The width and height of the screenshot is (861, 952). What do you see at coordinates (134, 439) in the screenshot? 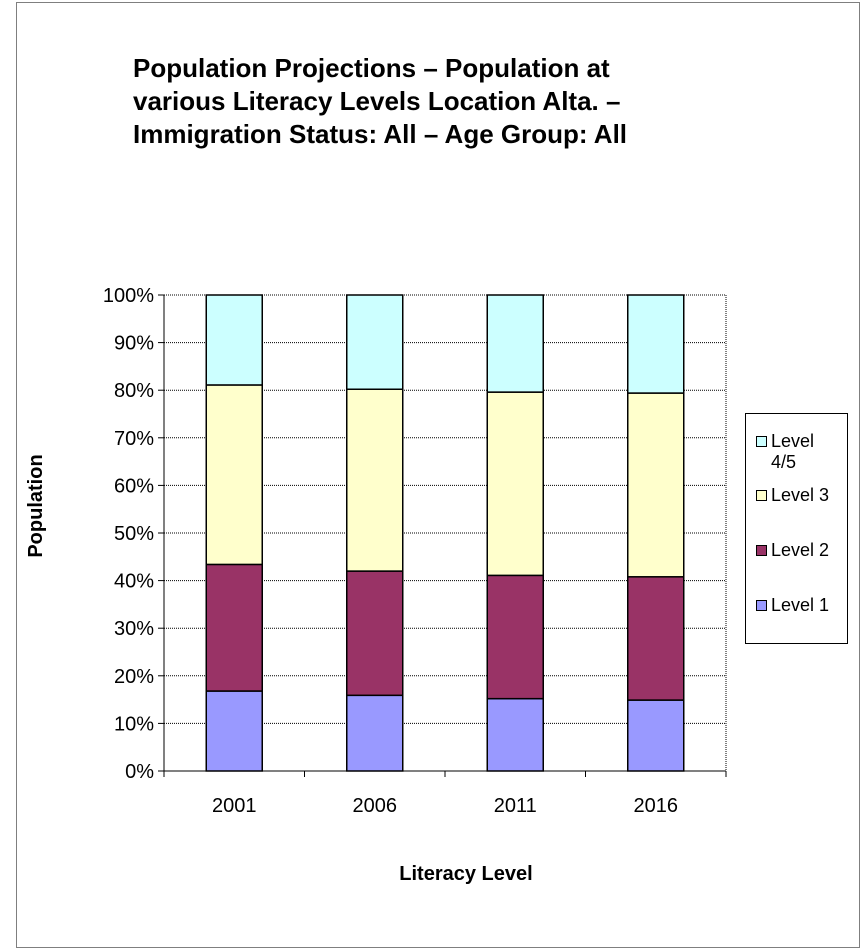
I see `y-tick-label: 70%` at bounding box center [134, 439].